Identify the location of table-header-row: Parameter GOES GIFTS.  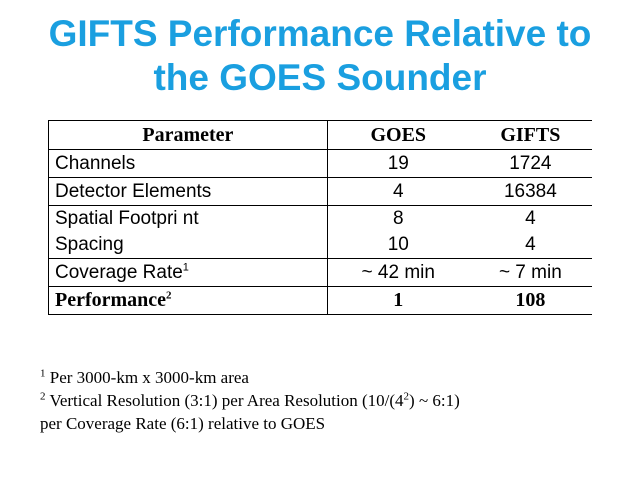
(320, 135).